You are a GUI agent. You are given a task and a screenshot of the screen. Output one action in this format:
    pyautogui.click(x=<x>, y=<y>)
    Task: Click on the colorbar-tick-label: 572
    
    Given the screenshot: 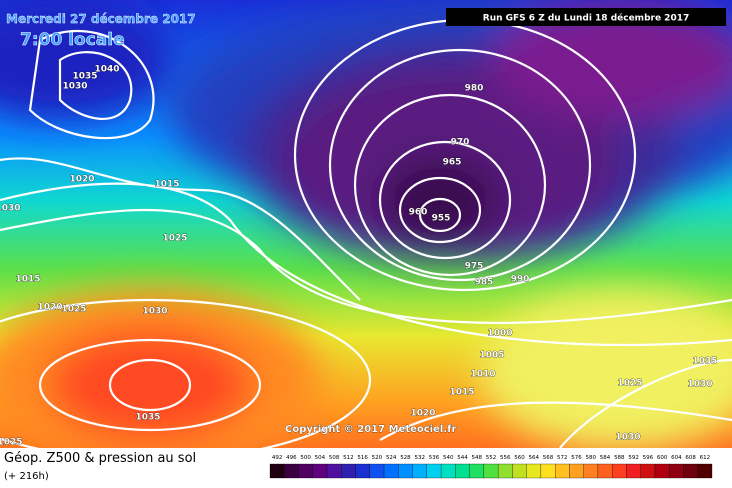 What is the action you would take?
    pyautogui.click(x=562, y=458)
    